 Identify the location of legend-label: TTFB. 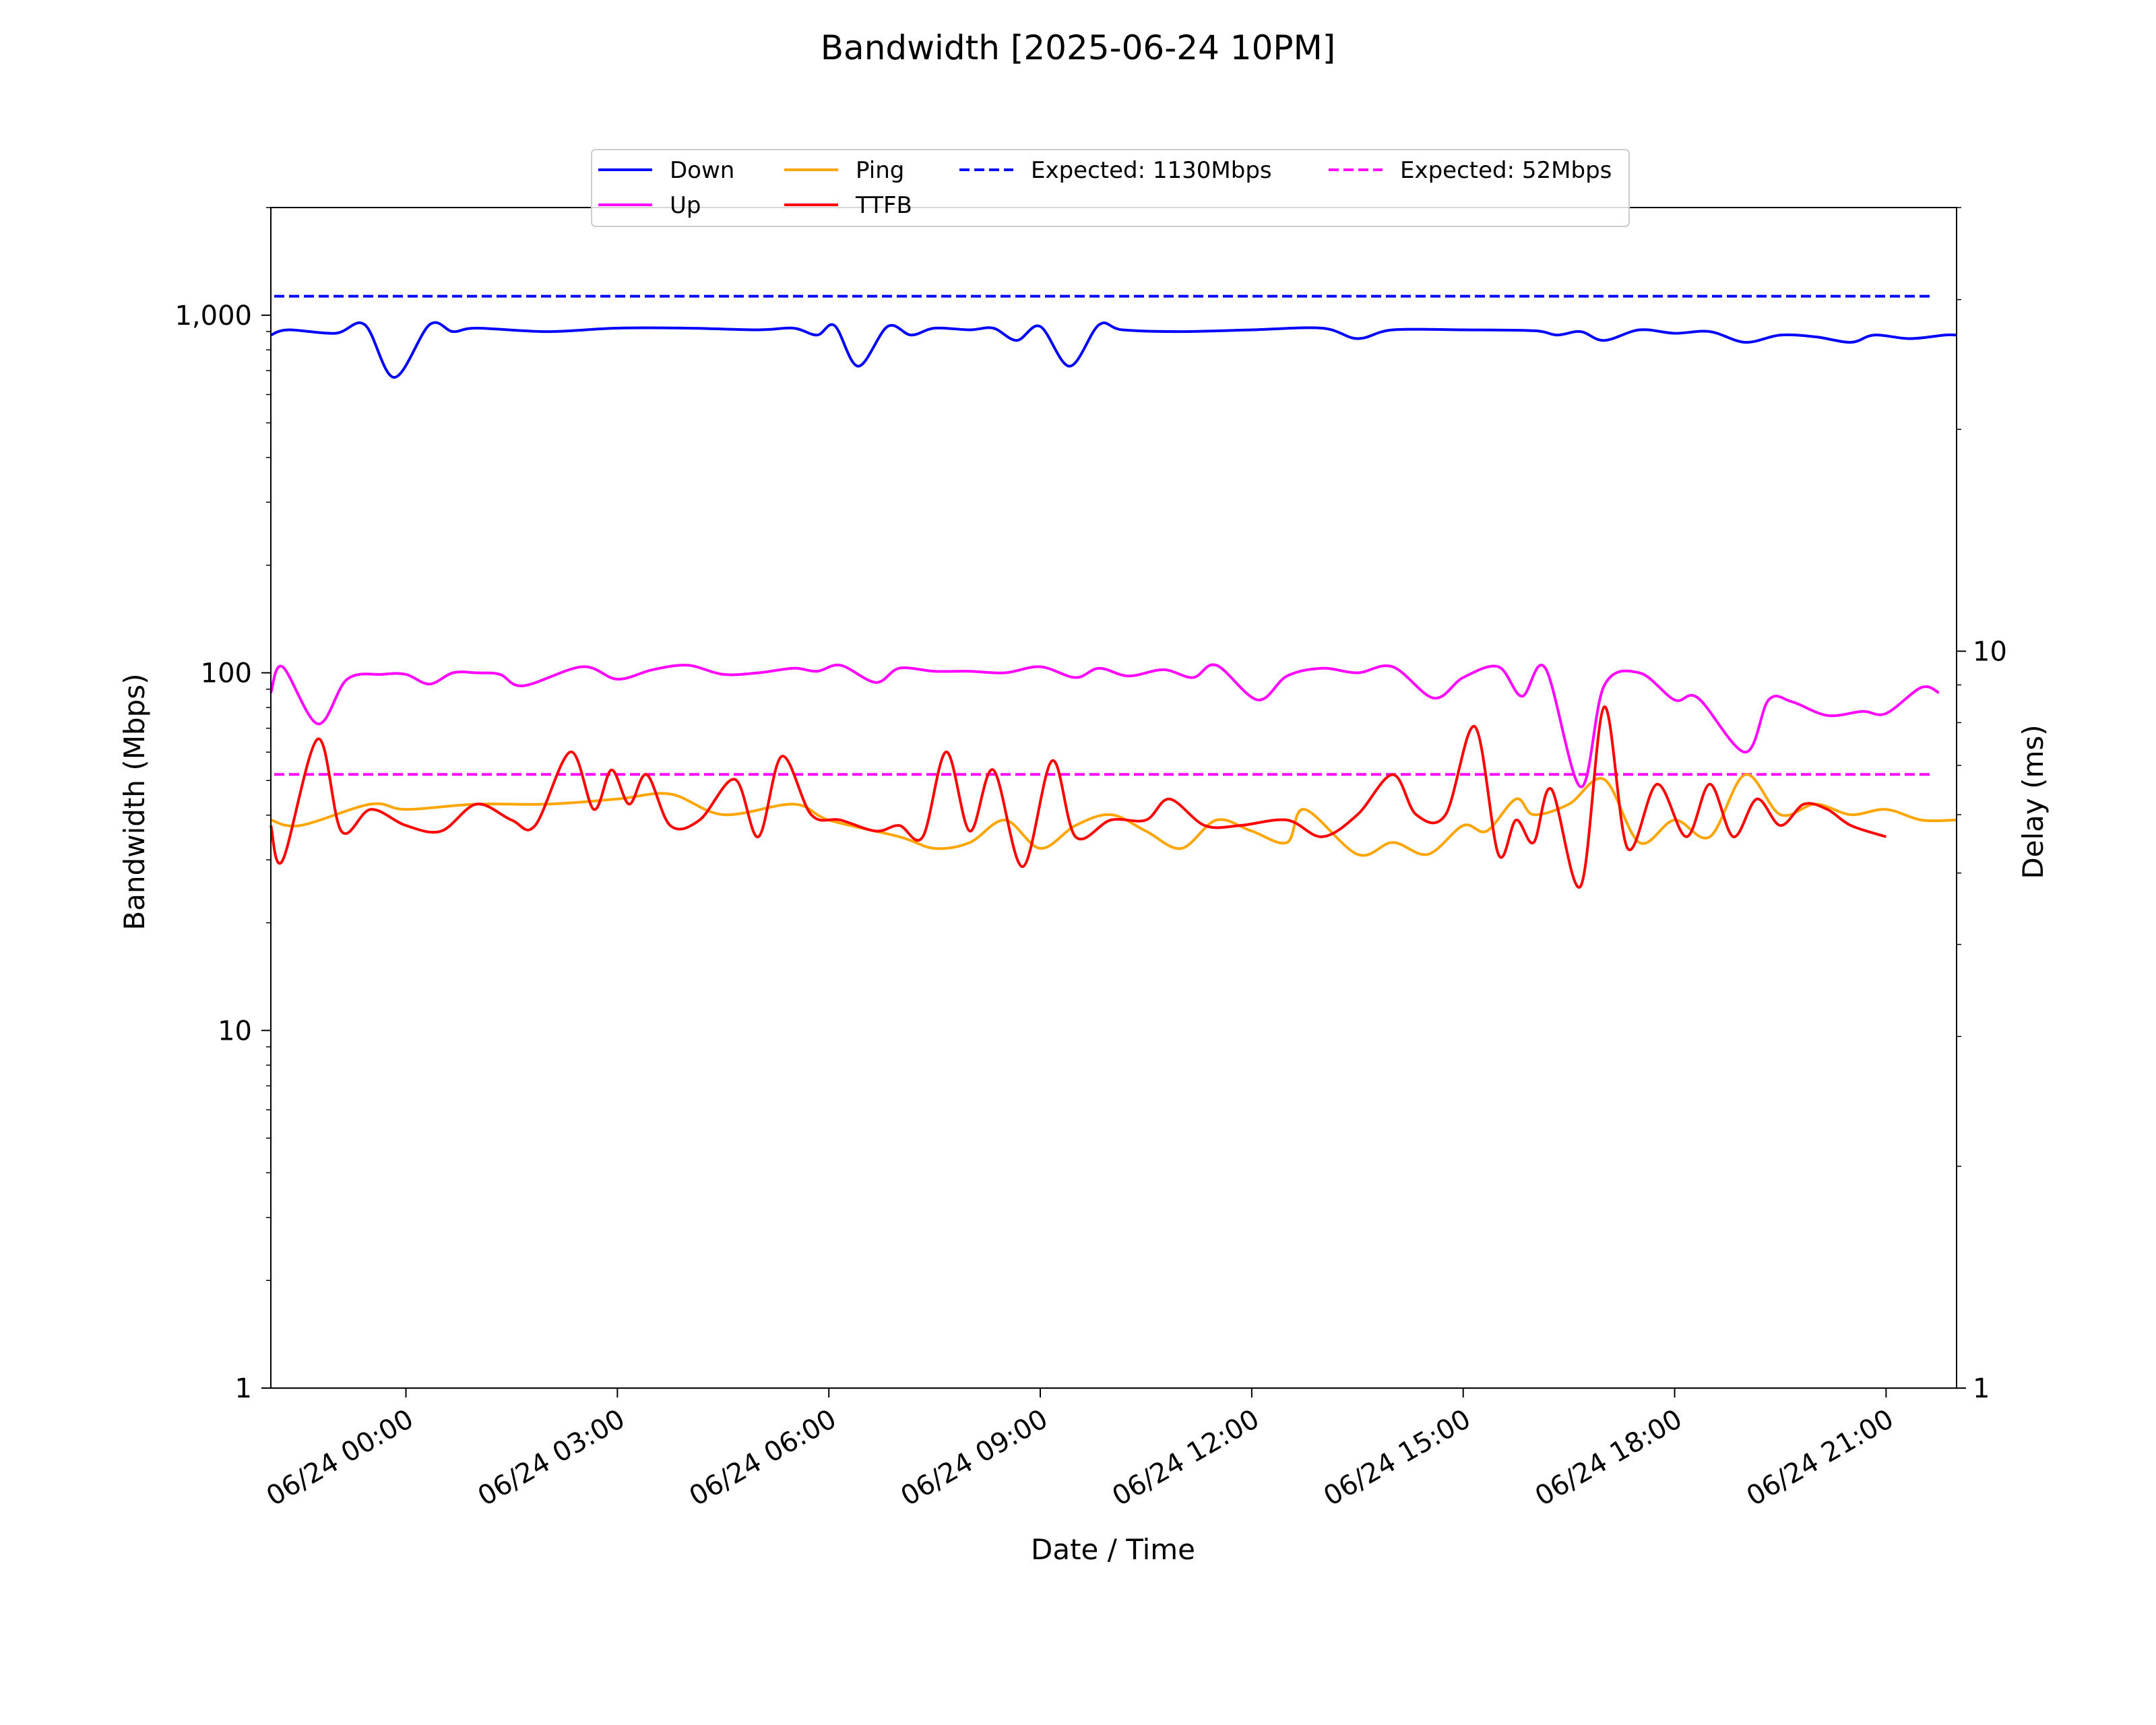
(883, 205).